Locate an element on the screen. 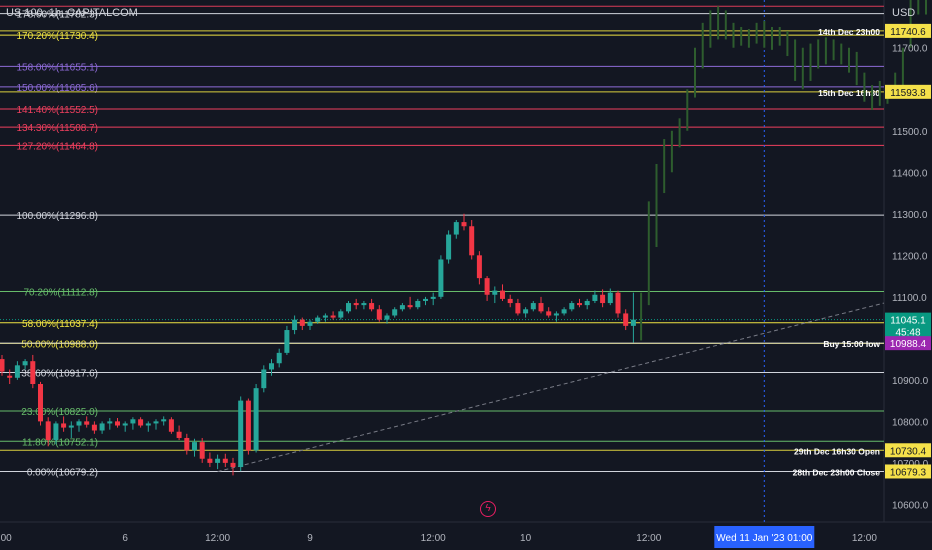 The image size is (932, 550). price-badge-text: 11045.1 is located at coordinates (908, 321).